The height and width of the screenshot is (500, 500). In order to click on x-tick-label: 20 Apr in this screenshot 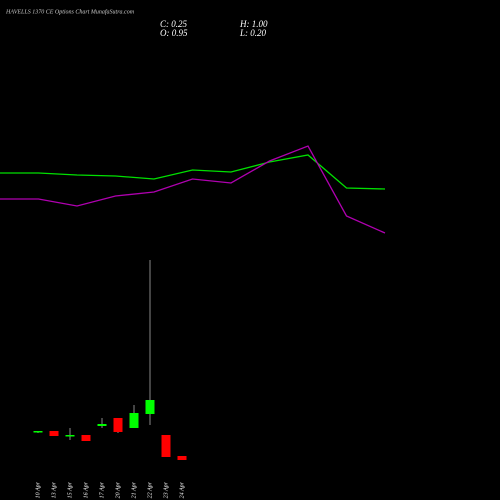, I will do `click(118, 489)`.